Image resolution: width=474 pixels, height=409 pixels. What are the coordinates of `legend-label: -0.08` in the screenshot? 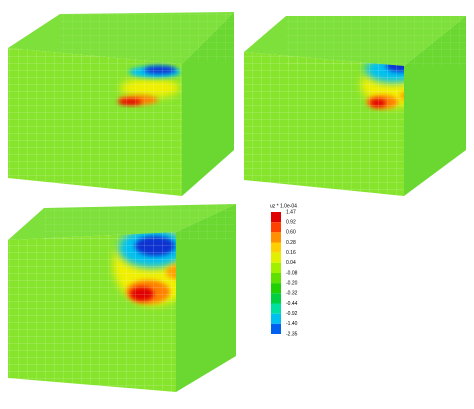 It's located at (292, 273).